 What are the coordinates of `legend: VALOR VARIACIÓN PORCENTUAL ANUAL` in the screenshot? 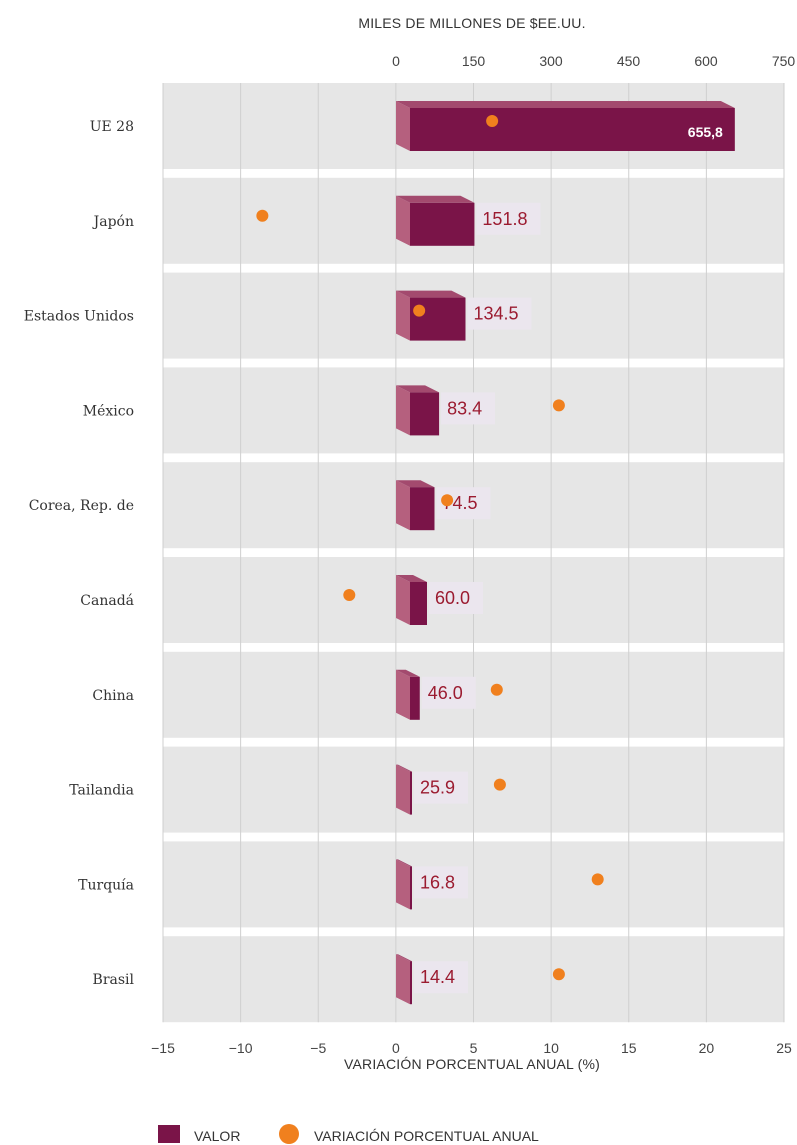 It's located at (348, 1134).